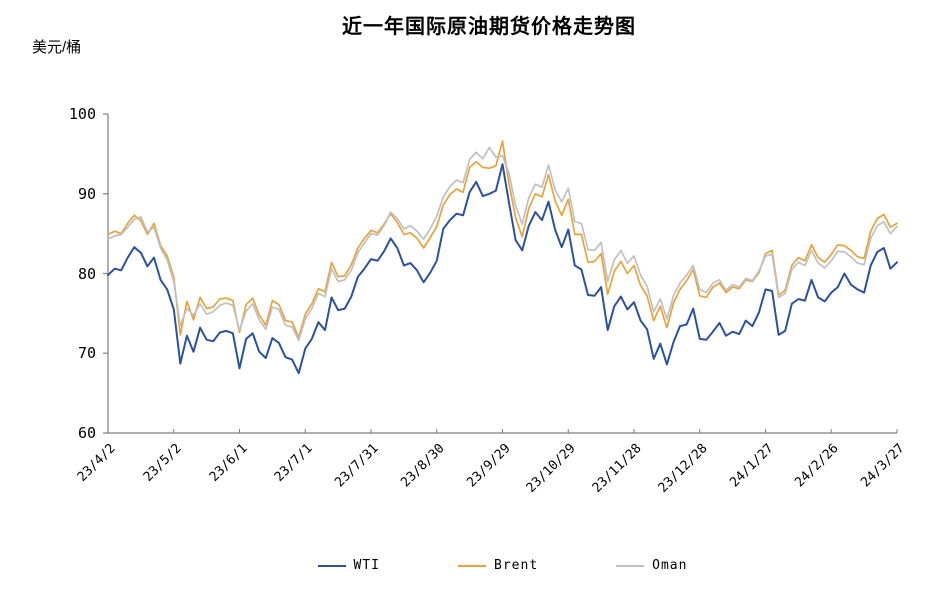 This screenshot has width=939, height=602. What do you see at coordinates (367, 565) in the screenshot?
I see `legend-label-wti: WTI` at bounding box center [367, 565].